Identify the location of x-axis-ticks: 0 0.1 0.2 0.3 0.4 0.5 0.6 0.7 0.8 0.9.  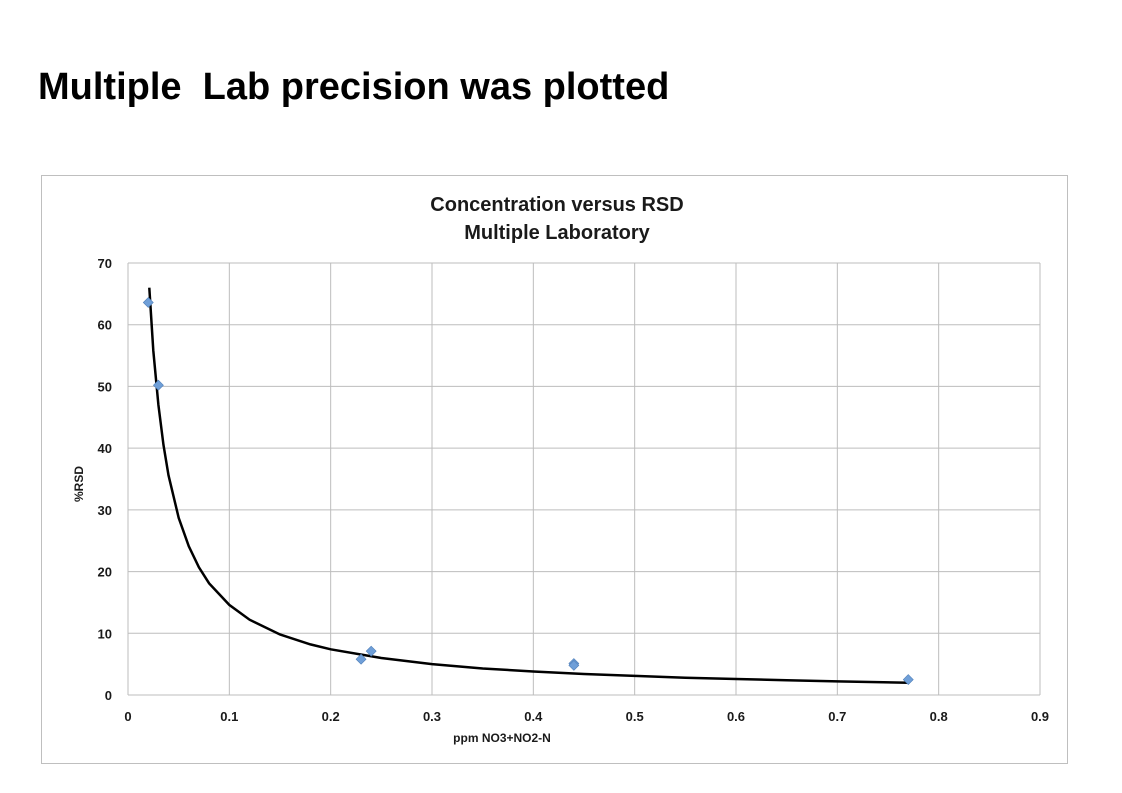
(586, 716).